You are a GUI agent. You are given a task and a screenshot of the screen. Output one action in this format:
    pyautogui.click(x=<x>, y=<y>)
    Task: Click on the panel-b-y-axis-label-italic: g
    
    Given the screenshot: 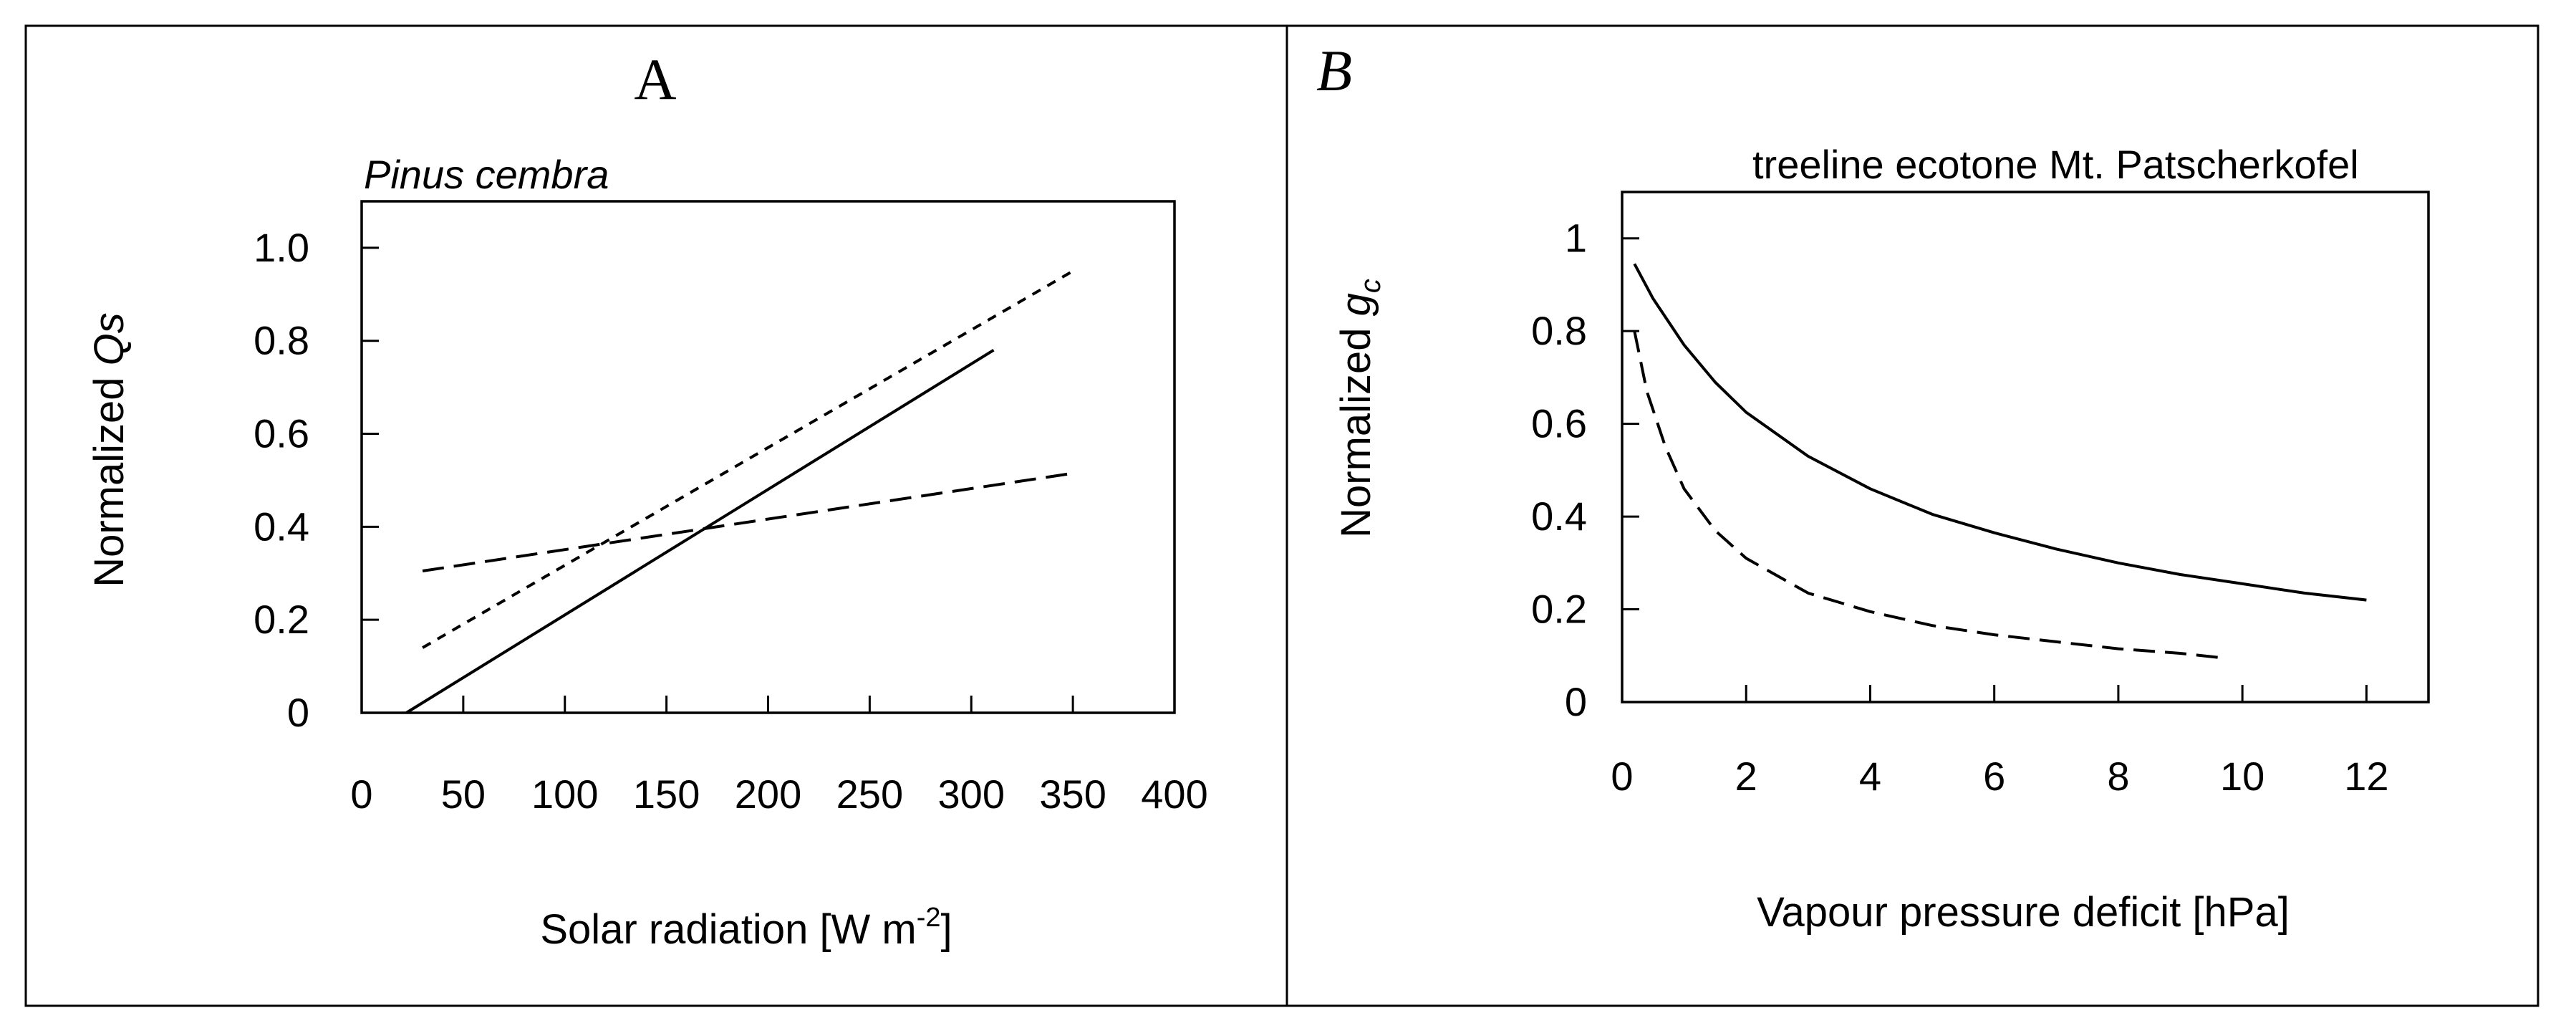 What is the action you would take?
    pyautogui.click(x=1356, y=304)
    